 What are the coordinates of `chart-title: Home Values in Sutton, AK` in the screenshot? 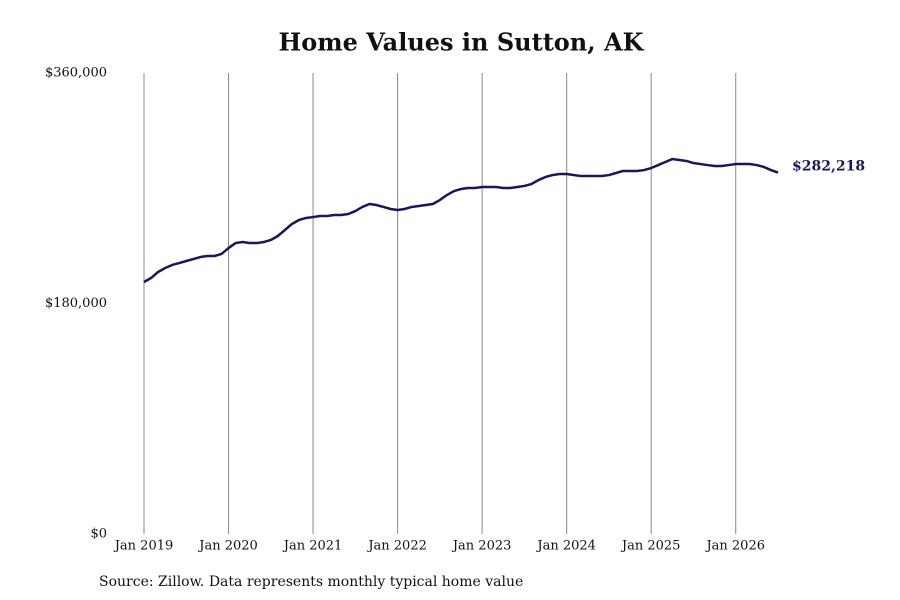 It's located at (462, 42).